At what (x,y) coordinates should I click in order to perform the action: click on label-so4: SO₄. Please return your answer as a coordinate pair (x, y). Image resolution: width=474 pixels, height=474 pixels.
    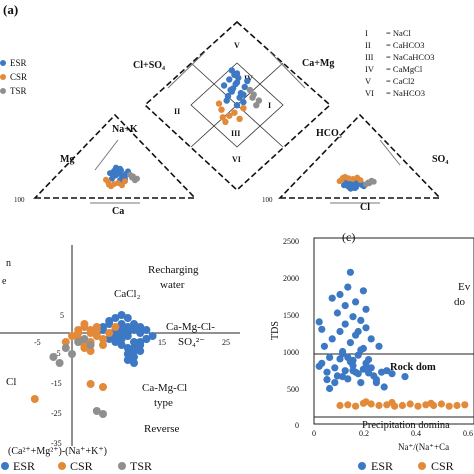
    Looking at the image, I should click on (440, 159).